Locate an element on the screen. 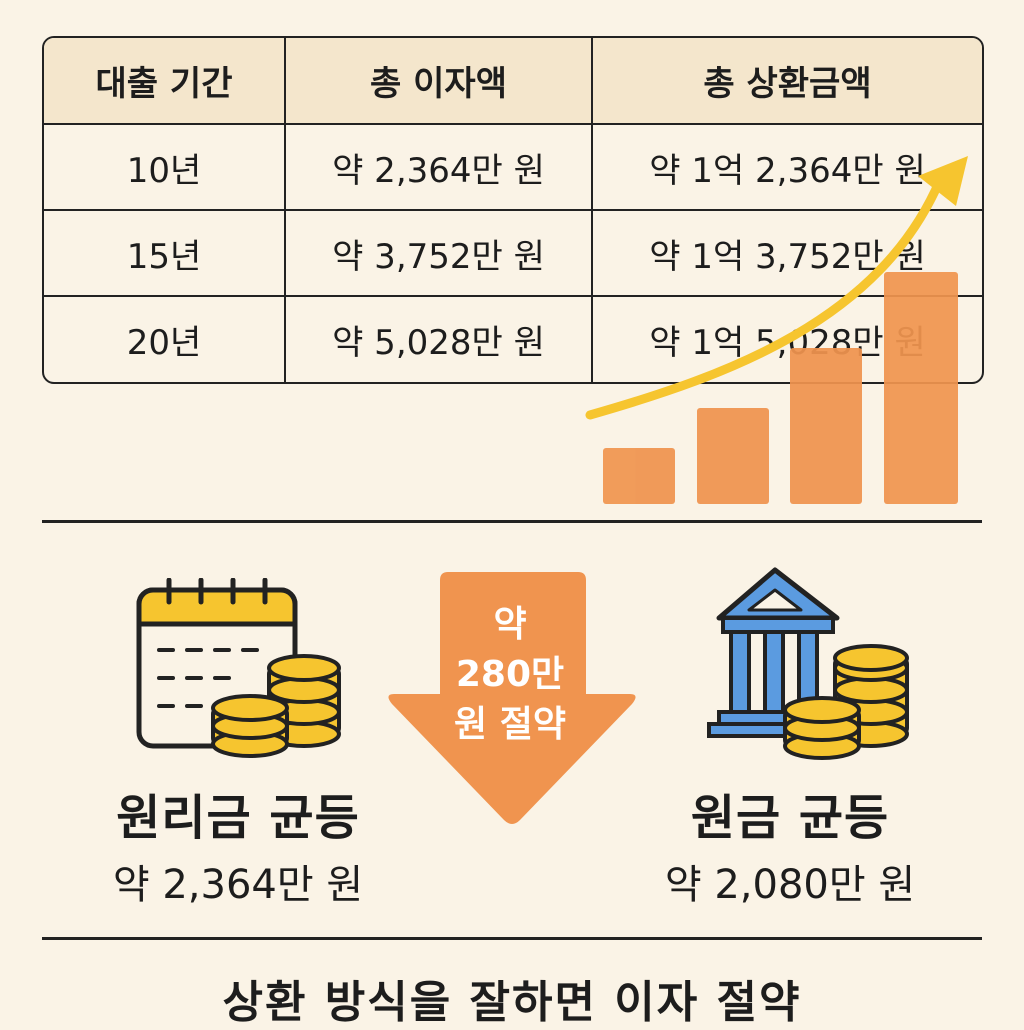  savings-line-2: 280만 is located at coordinates (510, 674).